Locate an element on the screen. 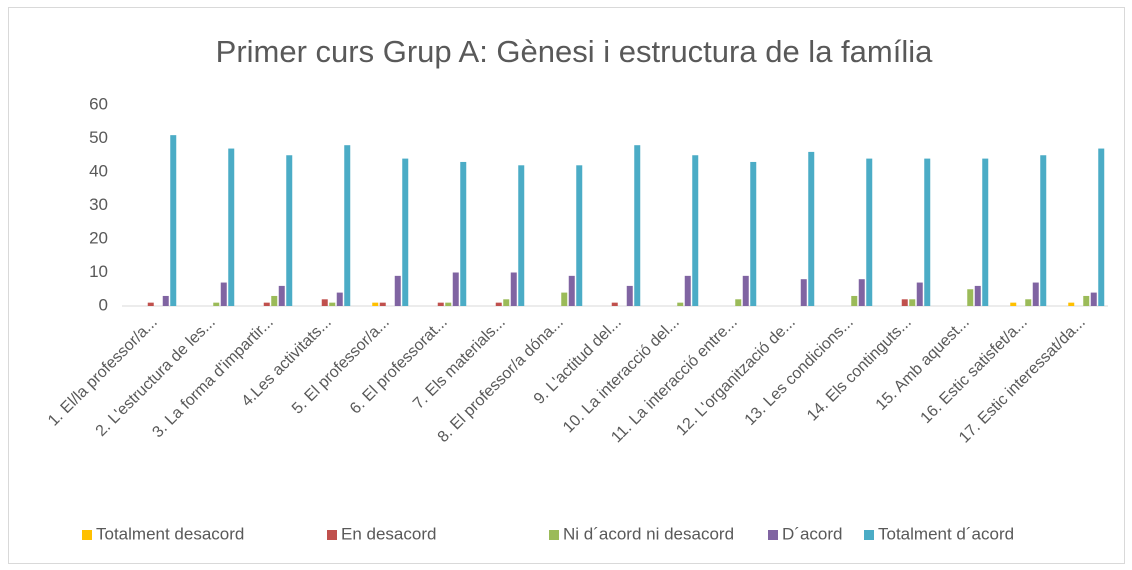 The image size is (1132, 570). legend-label: En desacord is located at coordinates (388, 533).